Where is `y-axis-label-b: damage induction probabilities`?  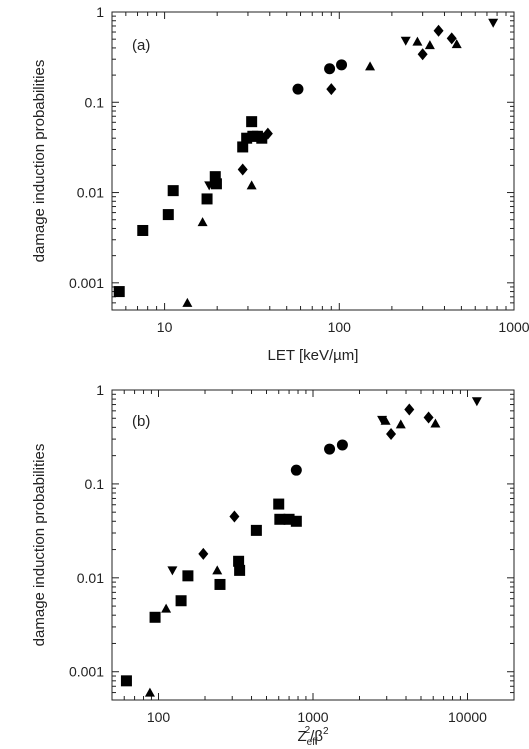 y-axis-label-b: damage induction probabilities is located at coordinates (39, 545).